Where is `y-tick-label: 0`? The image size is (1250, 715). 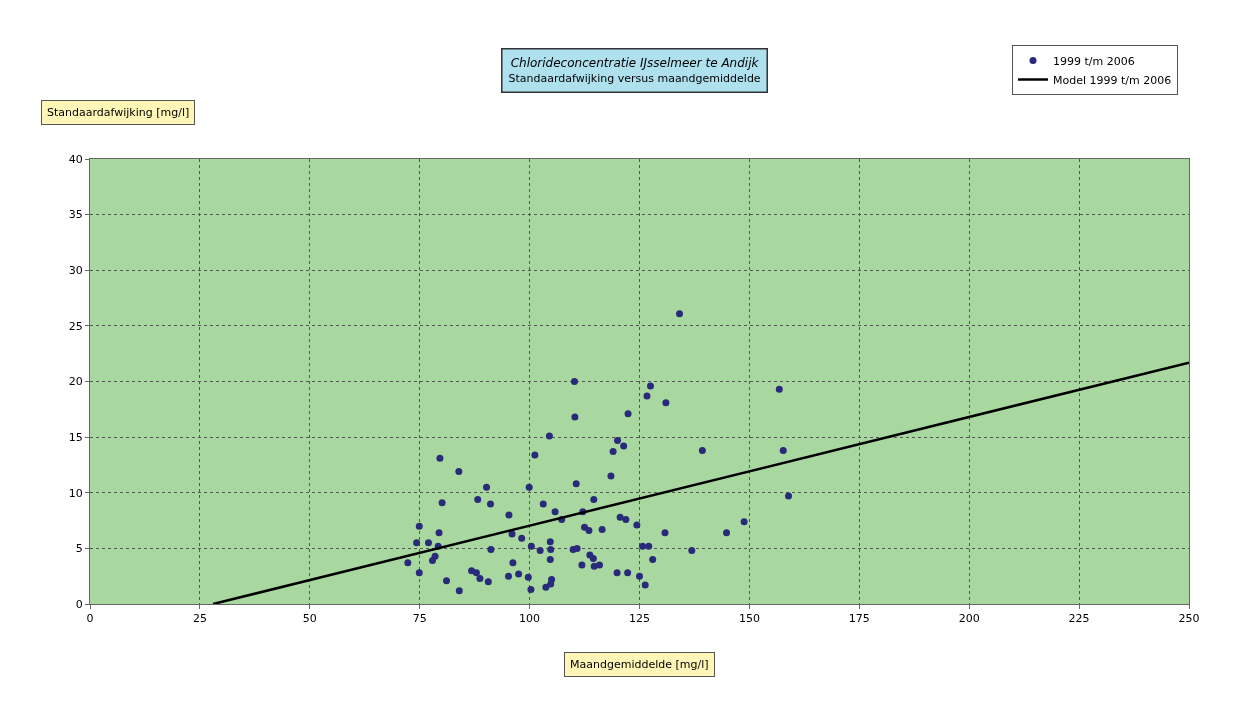 y-tick-label: 0 is located at coordinates (79, 604).